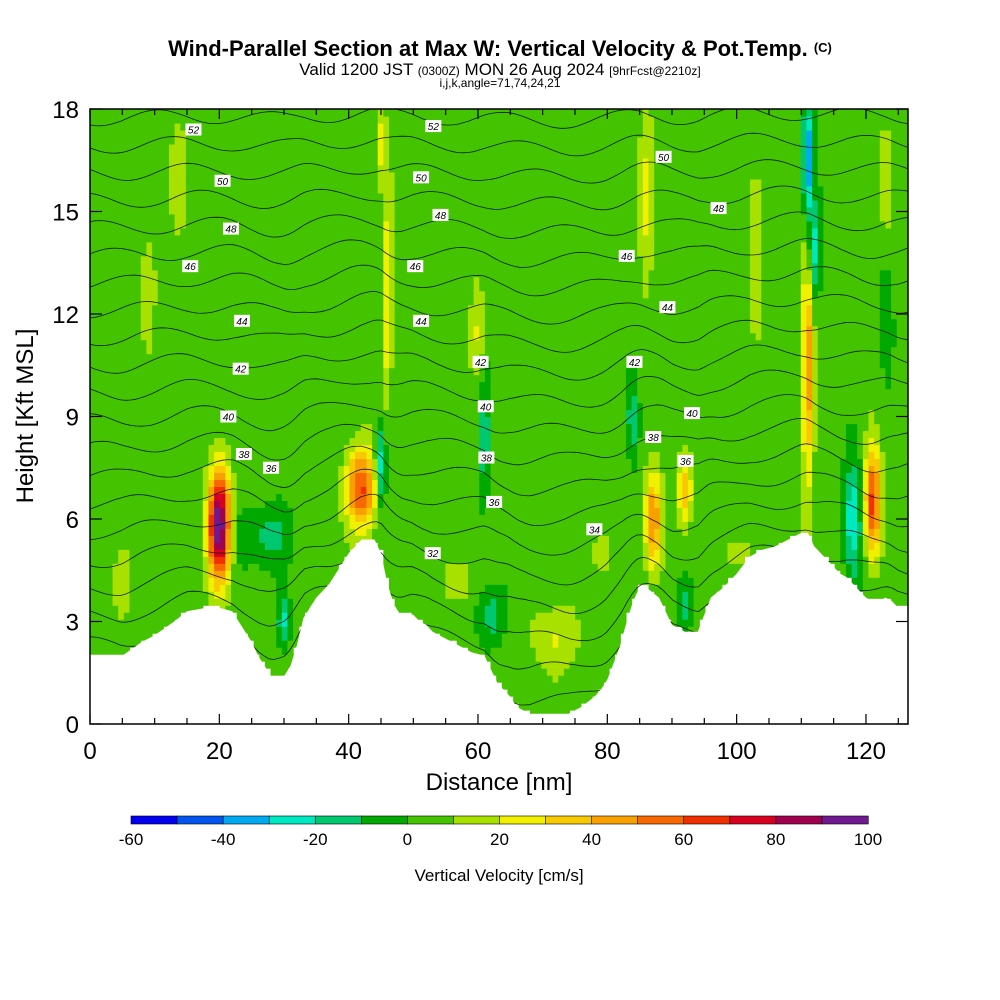 The height and width of the screenshot is (1000, 1000). I want to click on x-tick-label: 20, so click(219, 751).